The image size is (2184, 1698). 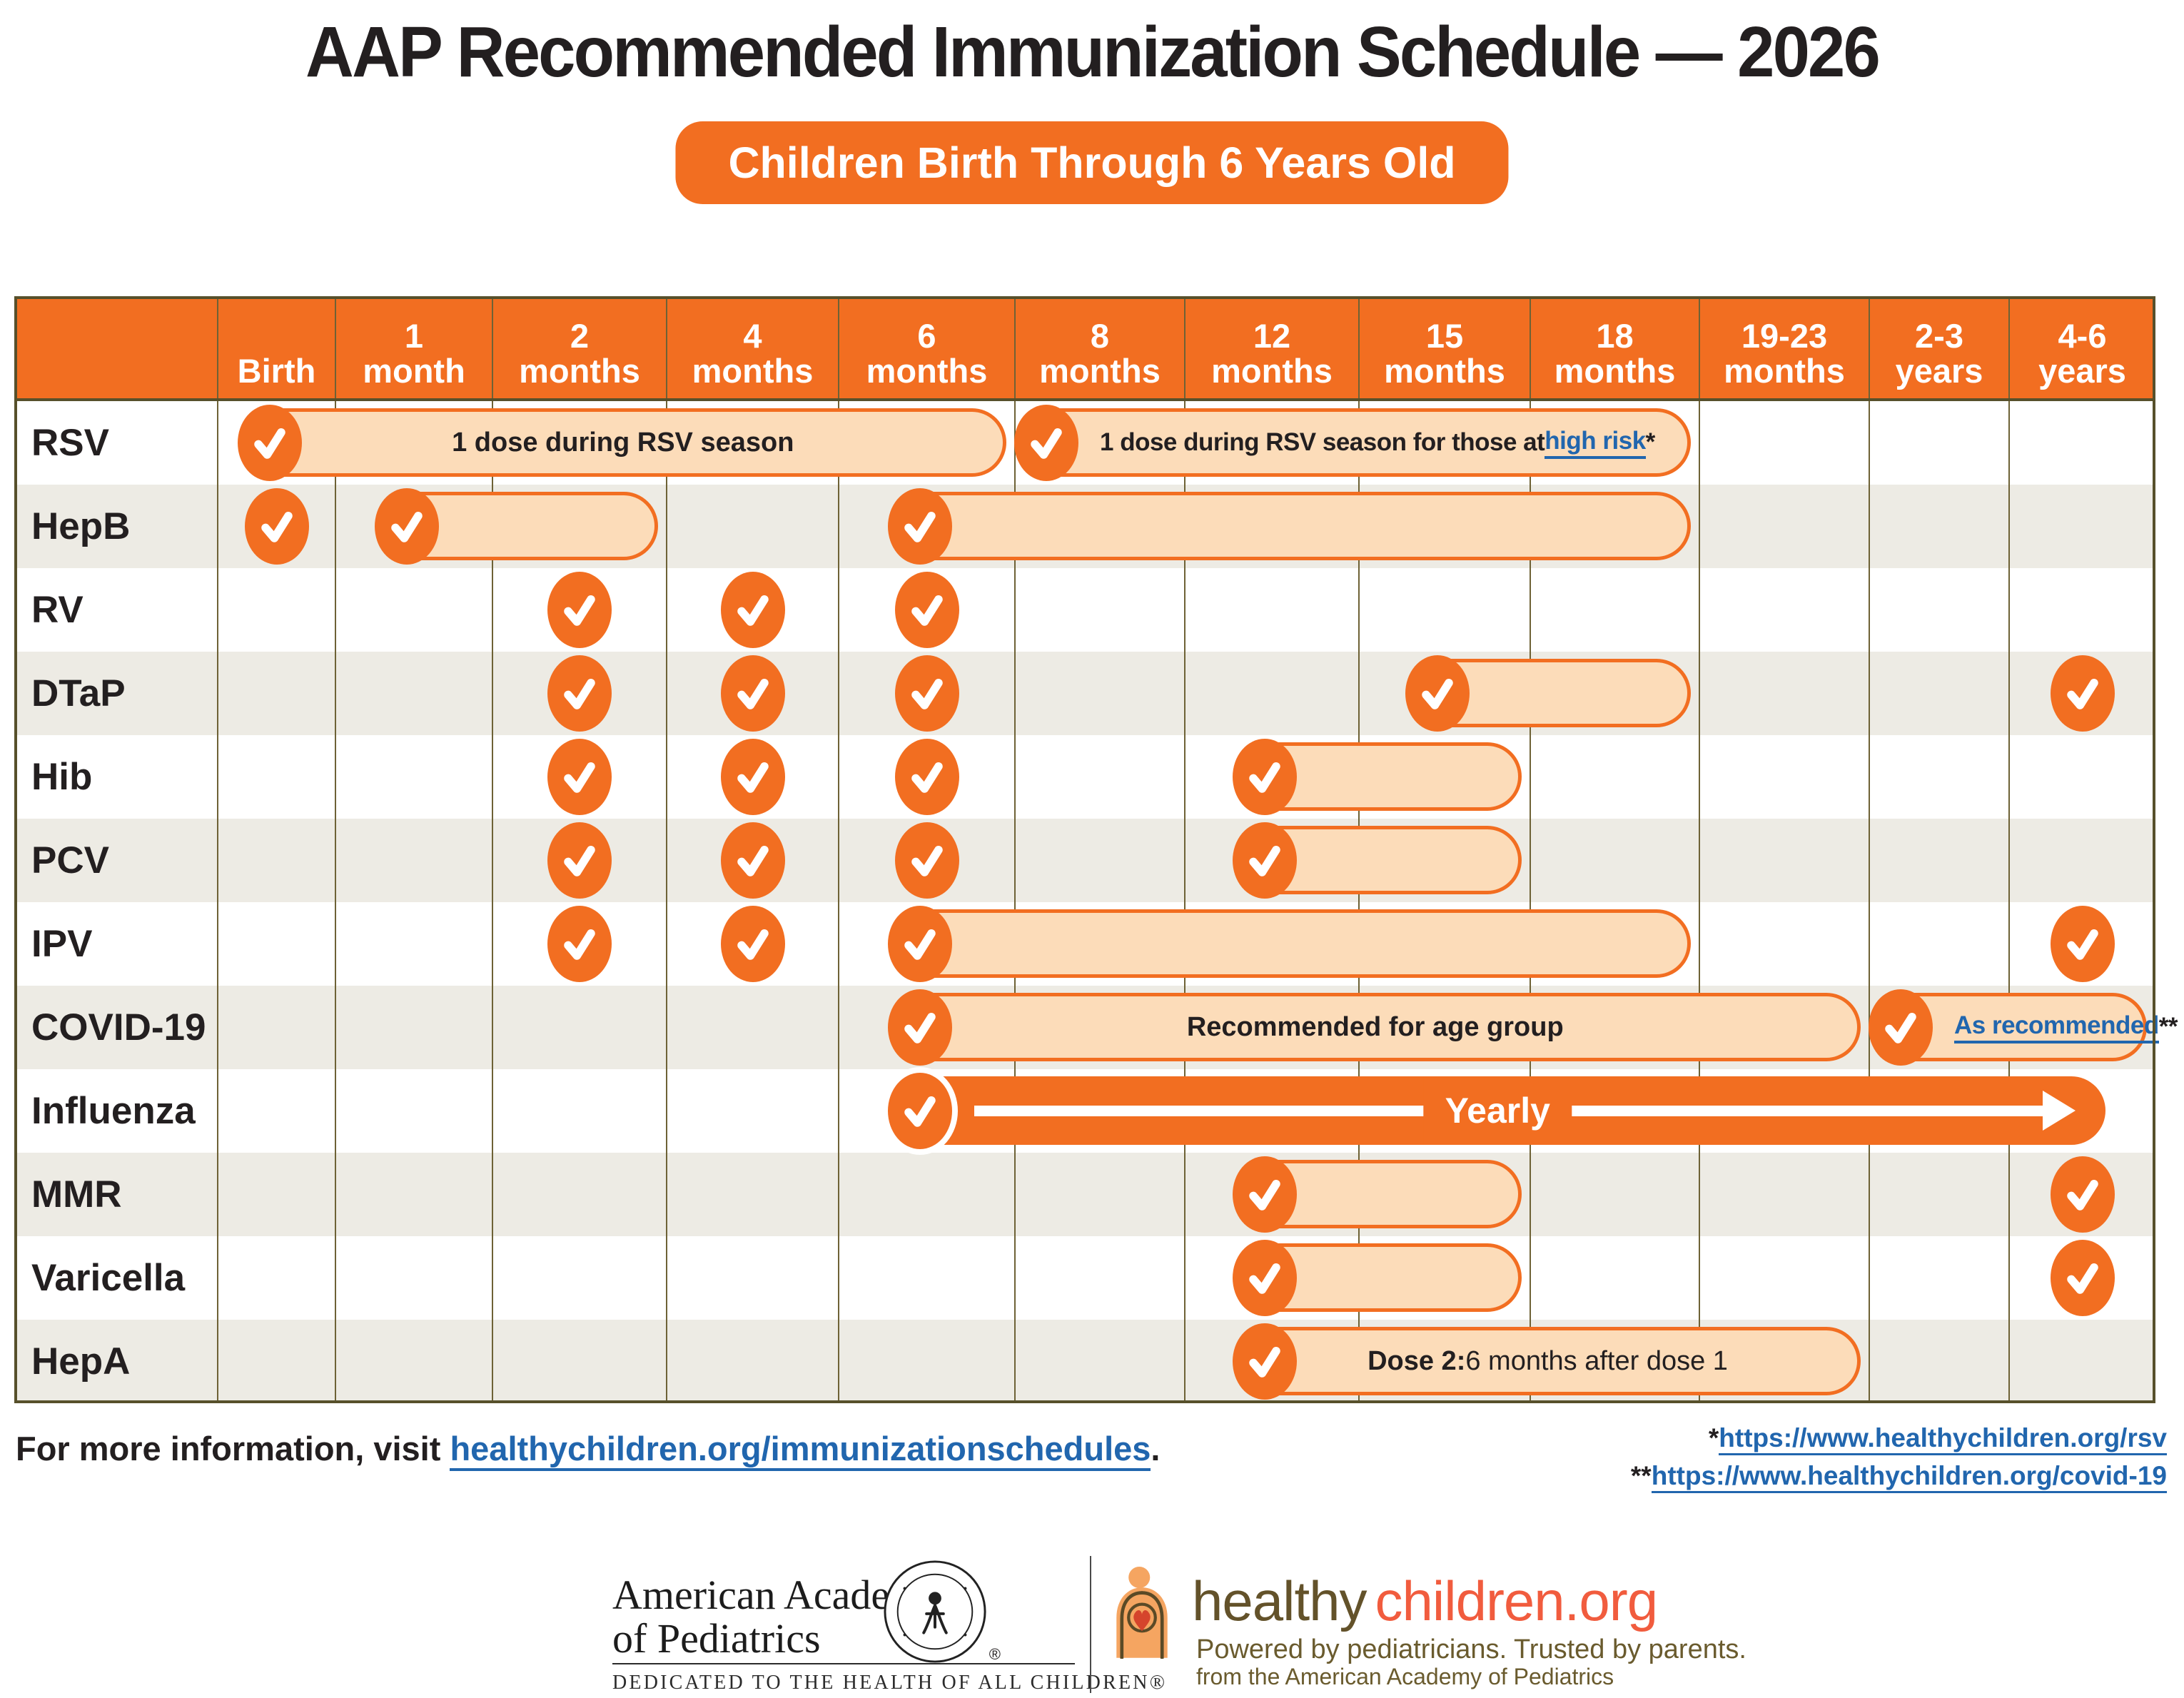 I want to click on column-header-line: 2, so click(x=580, y=336).